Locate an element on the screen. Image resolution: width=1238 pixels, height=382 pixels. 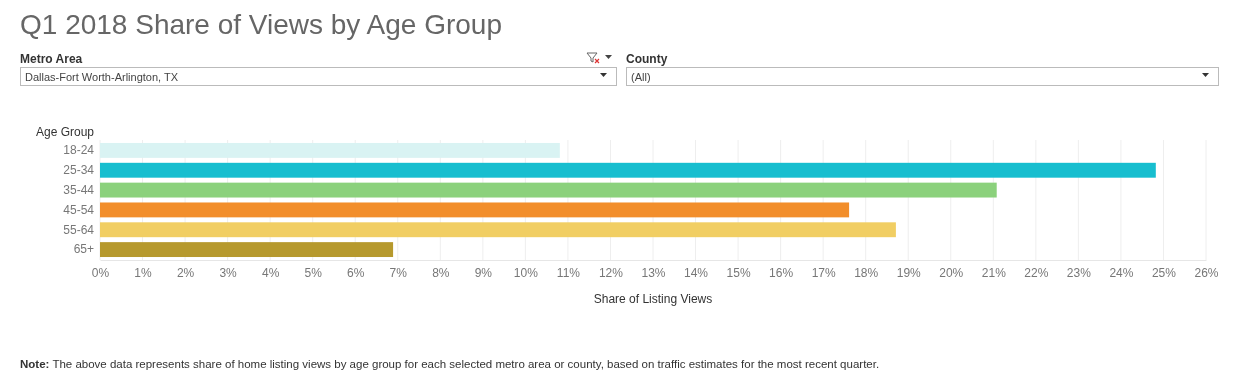
x-tick-label: 5% is located at coordinates (313, 272).